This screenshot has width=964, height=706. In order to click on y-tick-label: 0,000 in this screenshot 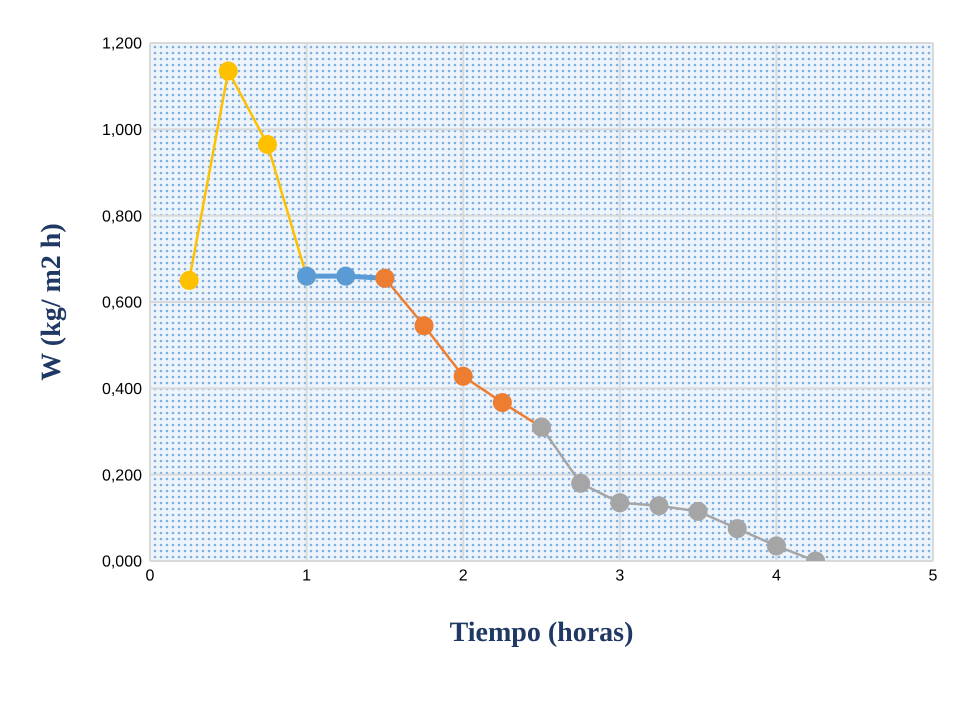, I will do `click(122, 562)`.